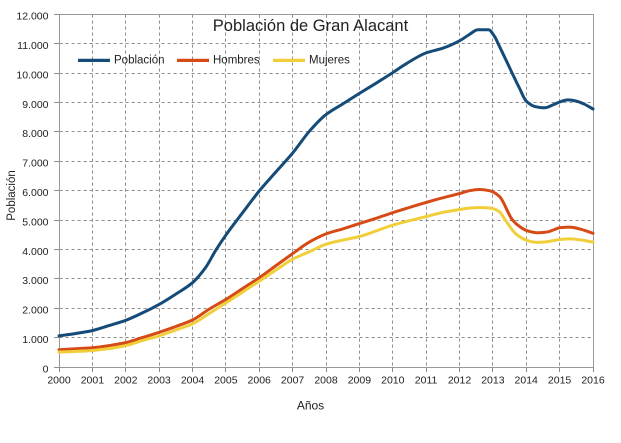 This screenshot has height=443, width=621. I want to click on svg-text: 7.000, so click(35, 164).